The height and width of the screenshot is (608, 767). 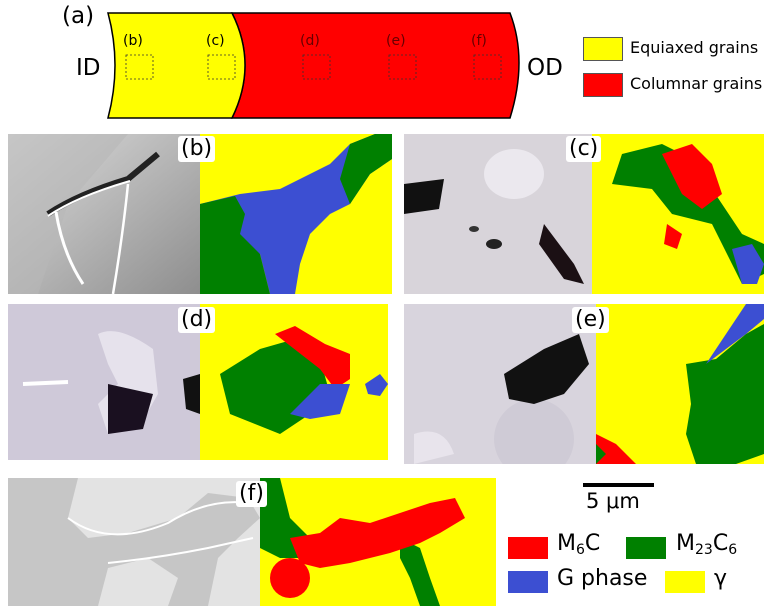 What do you see at coordinates (197, 320) in the screenshot?
I see `panel-label-d: (d)` at bounding box center [197, 320].